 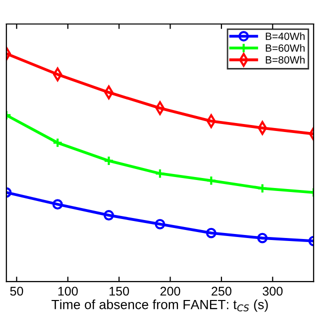 What do you see at coordinates (272, 291) in the screenshot?
I see `x-tick-label: 300` at bounding box center [272, 291].